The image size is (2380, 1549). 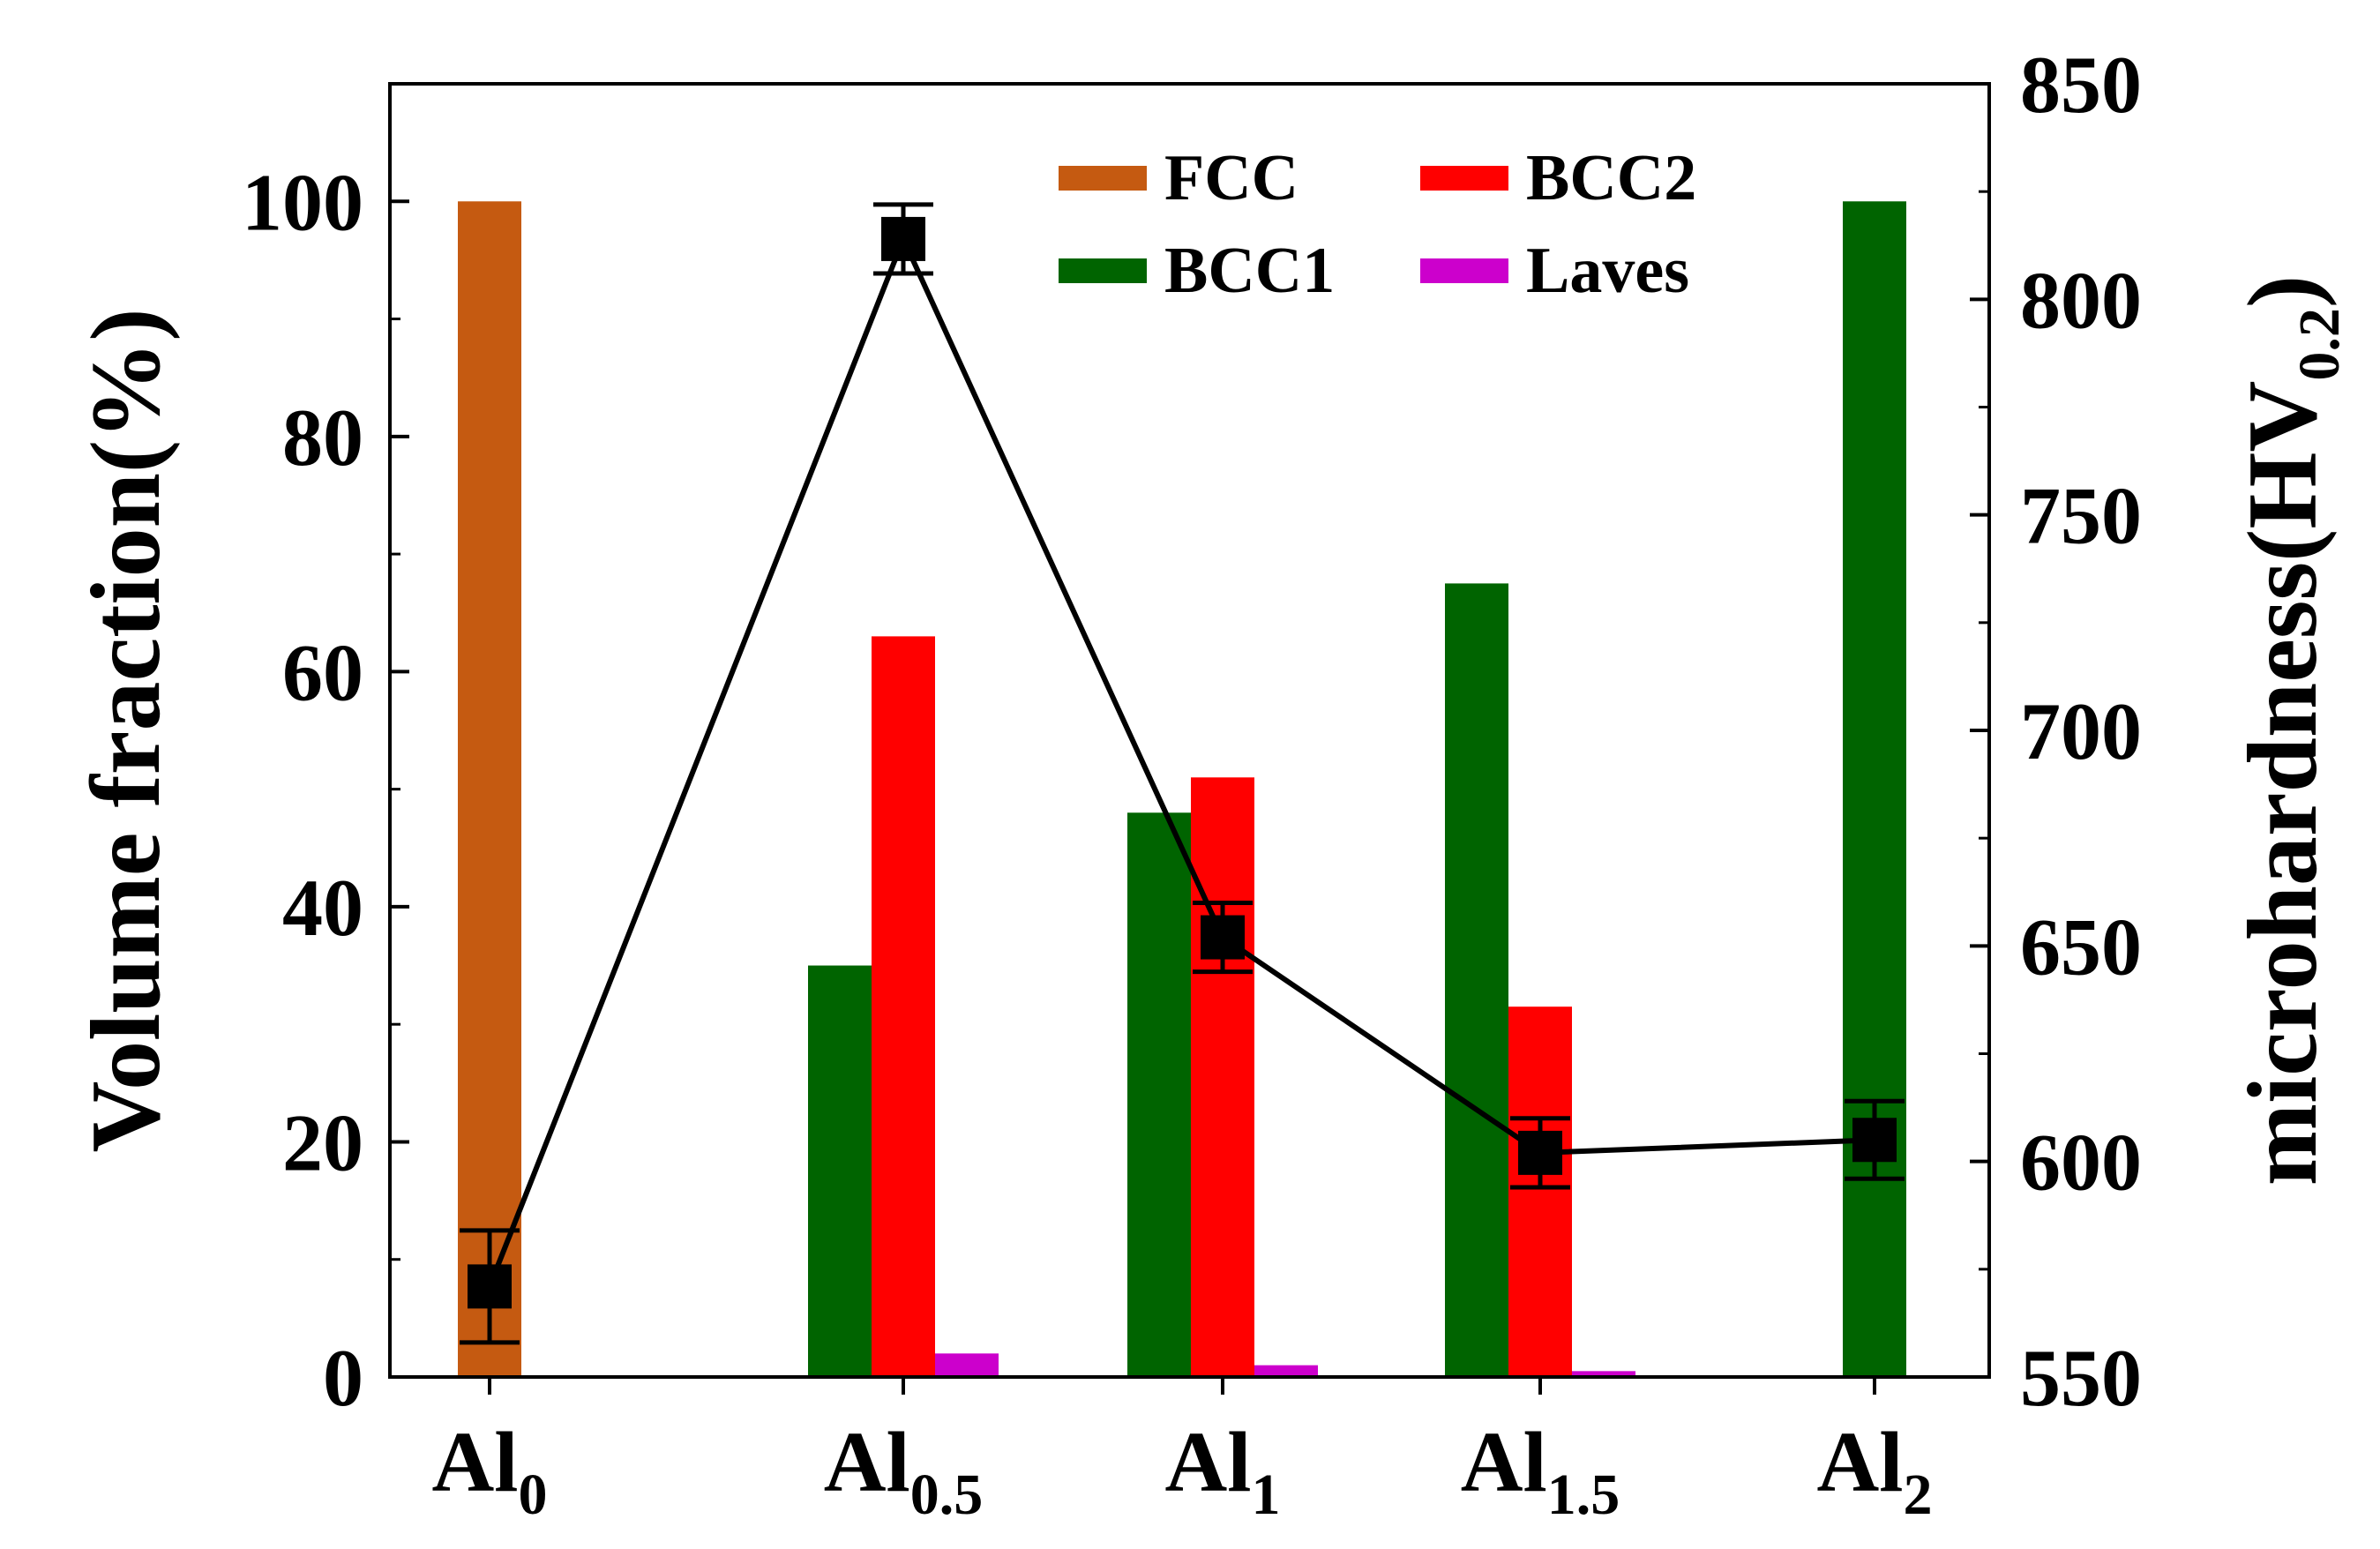 What do you see at coordinates (343, 1378) in the screenshot?
I see `left-tick-label: 0` at bounding box center [343, 1378].